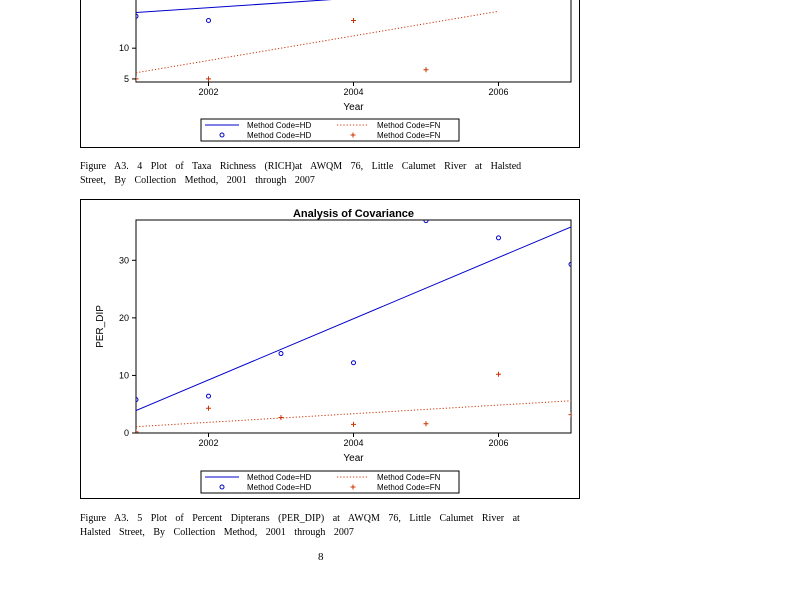  Describe the element at coordinates (126, 433) in the screenshot. I see `y-tick-label: 0` at that location.